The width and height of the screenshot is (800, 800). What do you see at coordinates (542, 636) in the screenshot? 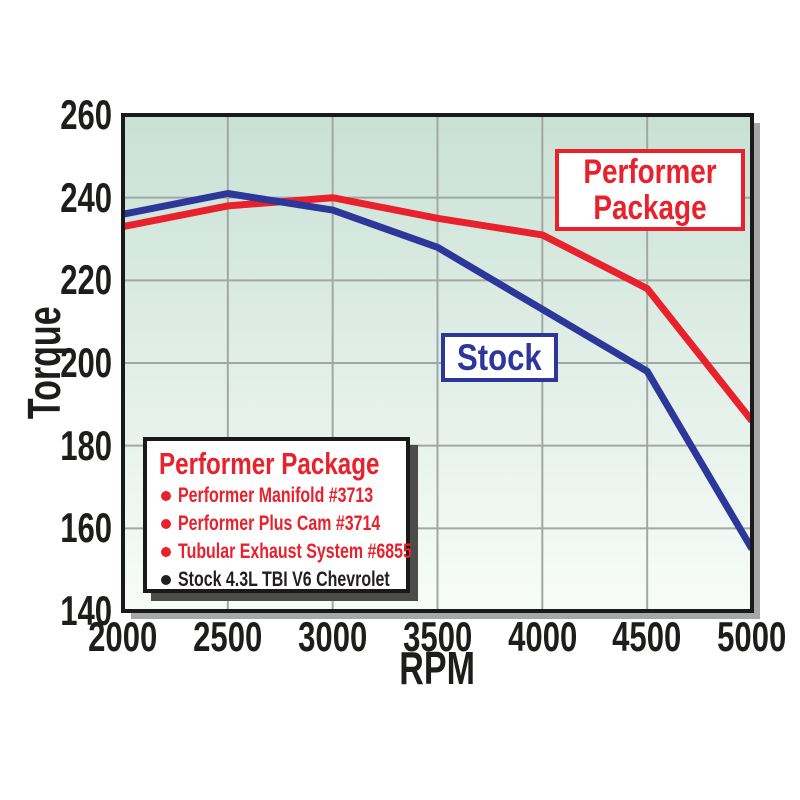
I see `x-tick-label: 4000` at bounding box center [542, 636].